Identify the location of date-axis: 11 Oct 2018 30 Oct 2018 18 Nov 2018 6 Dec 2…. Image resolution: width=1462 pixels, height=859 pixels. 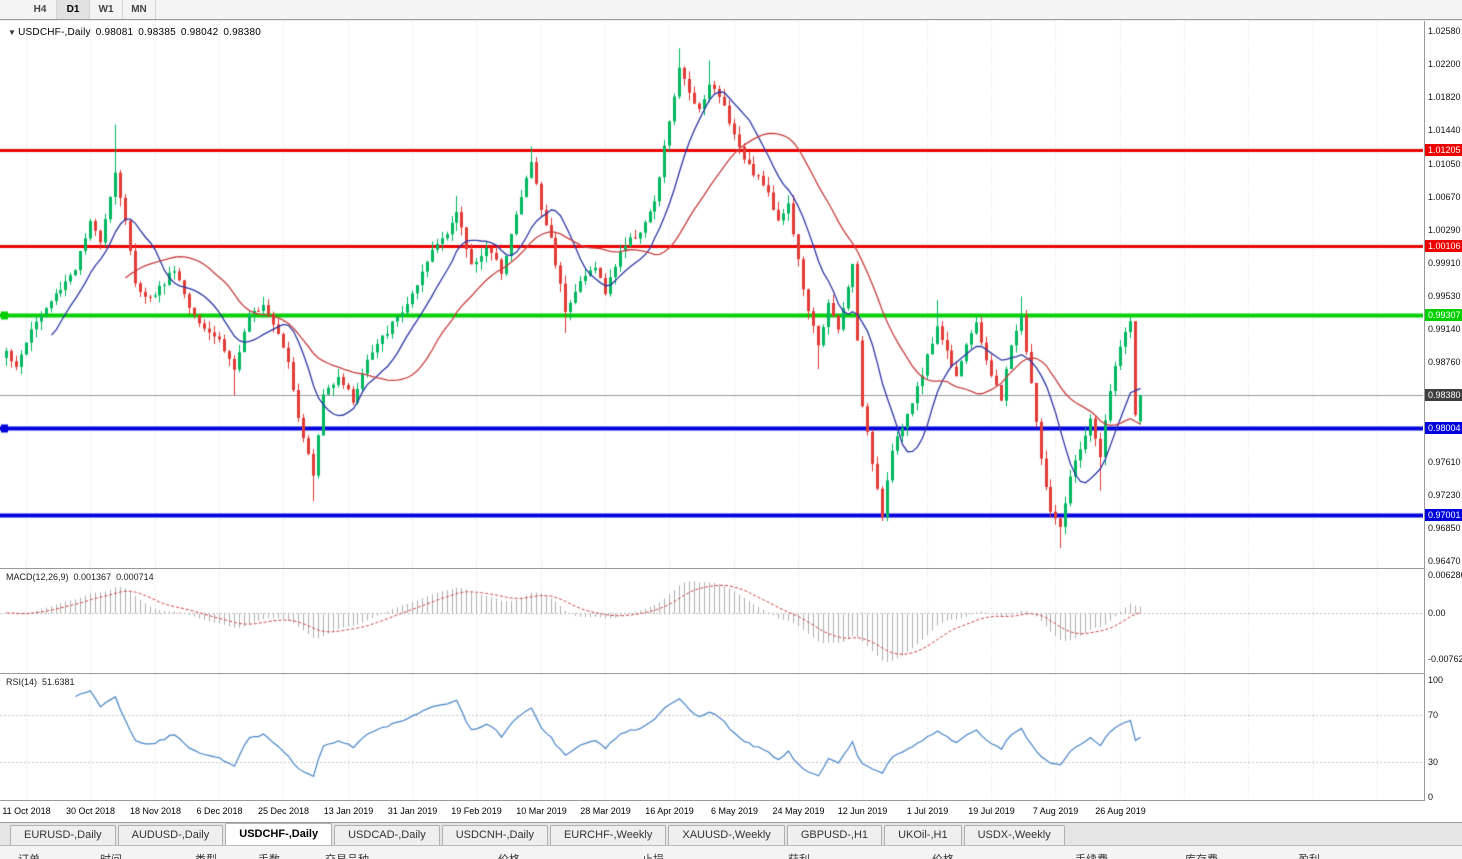
(711, 811).